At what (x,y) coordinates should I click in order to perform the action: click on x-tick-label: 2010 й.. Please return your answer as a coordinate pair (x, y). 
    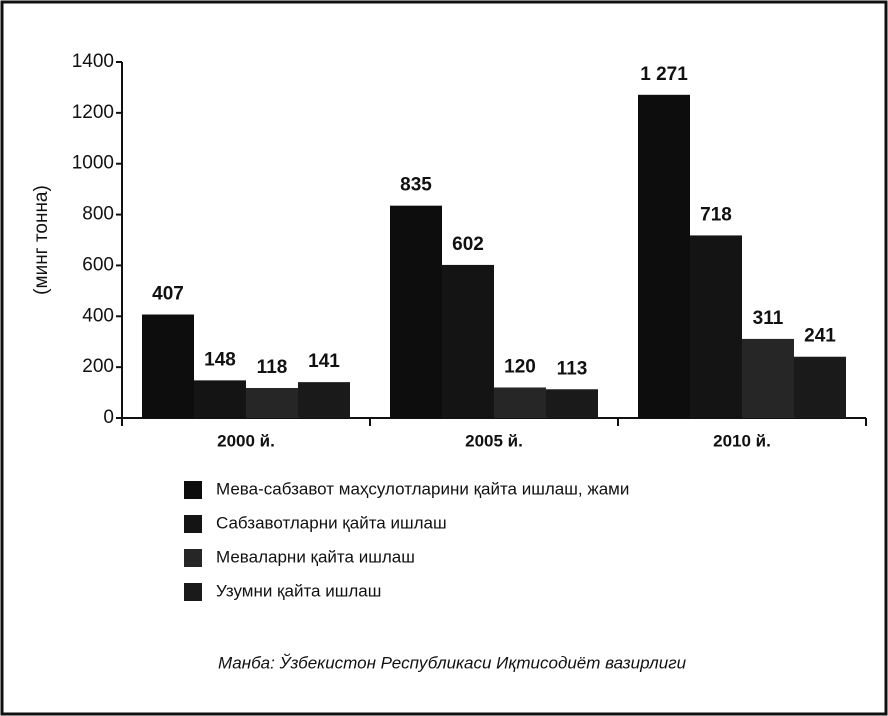
    Looking at the image, I should click on (742, 440).